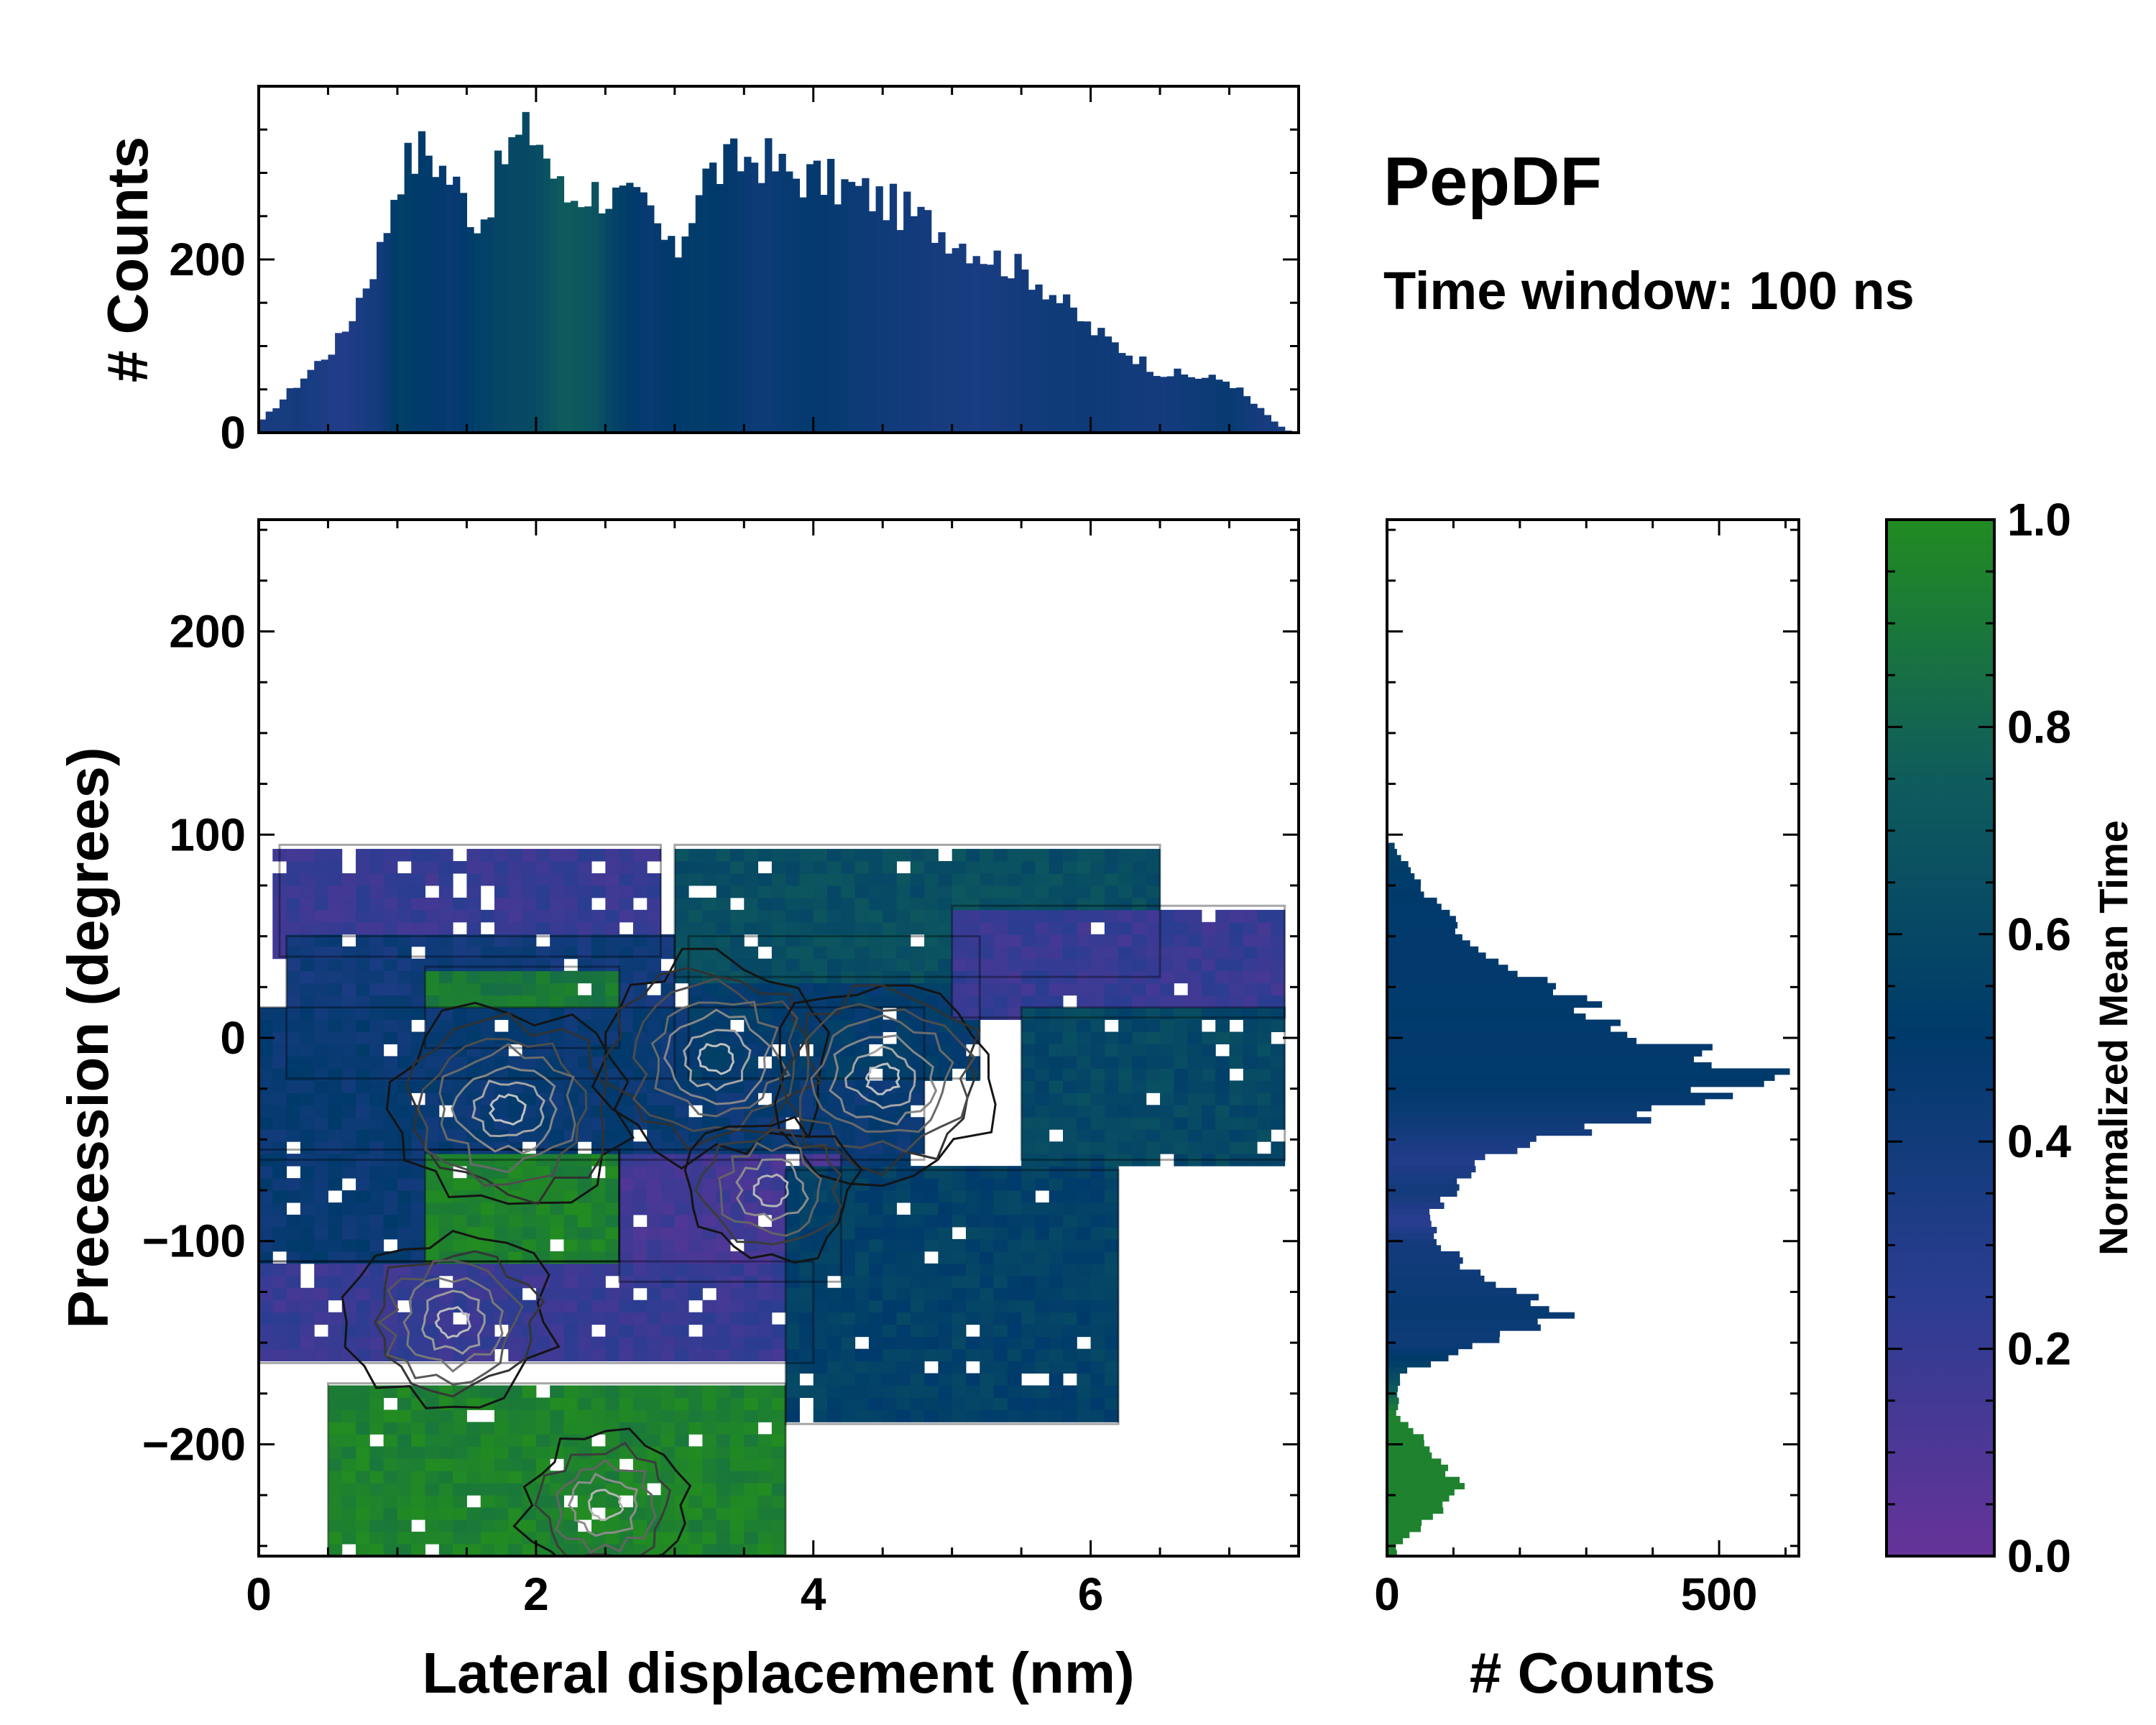 The image size is (2156, 1725). What do you see at coordinates (208, 834) in the screenshot?
I see `main-y-tick-label: 100` at bounding box center [208, 834].